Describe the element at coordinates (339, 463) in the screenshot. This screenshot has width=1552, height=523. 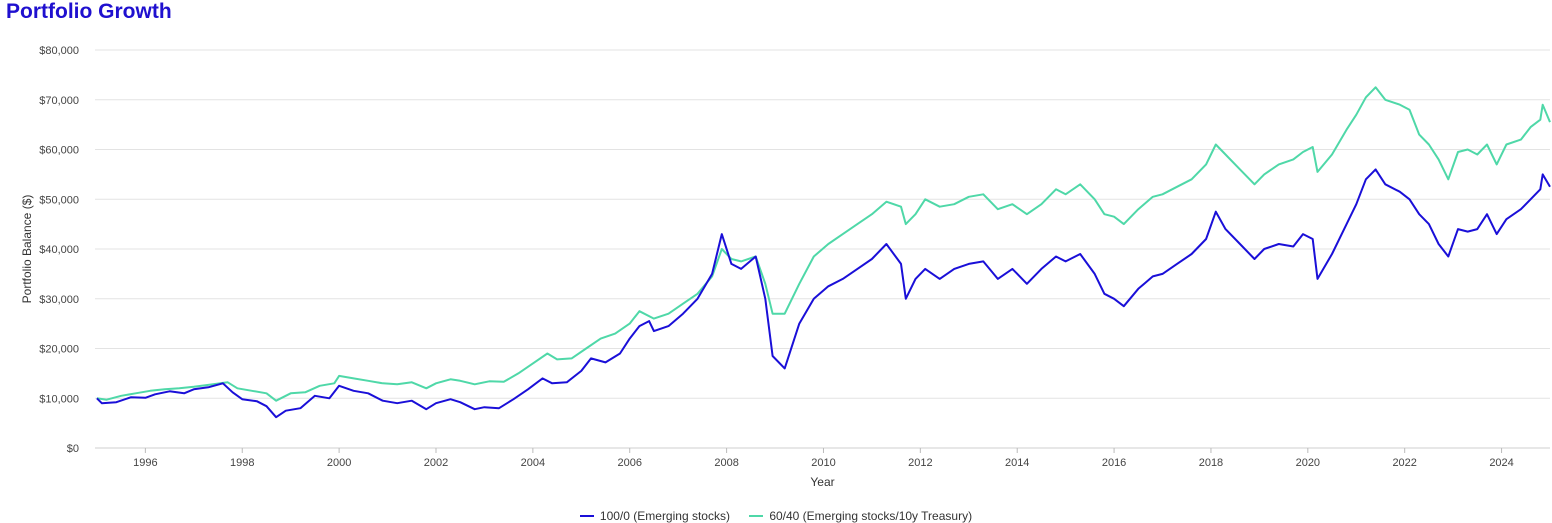
I see `x-tick-label: 2000` at that location.